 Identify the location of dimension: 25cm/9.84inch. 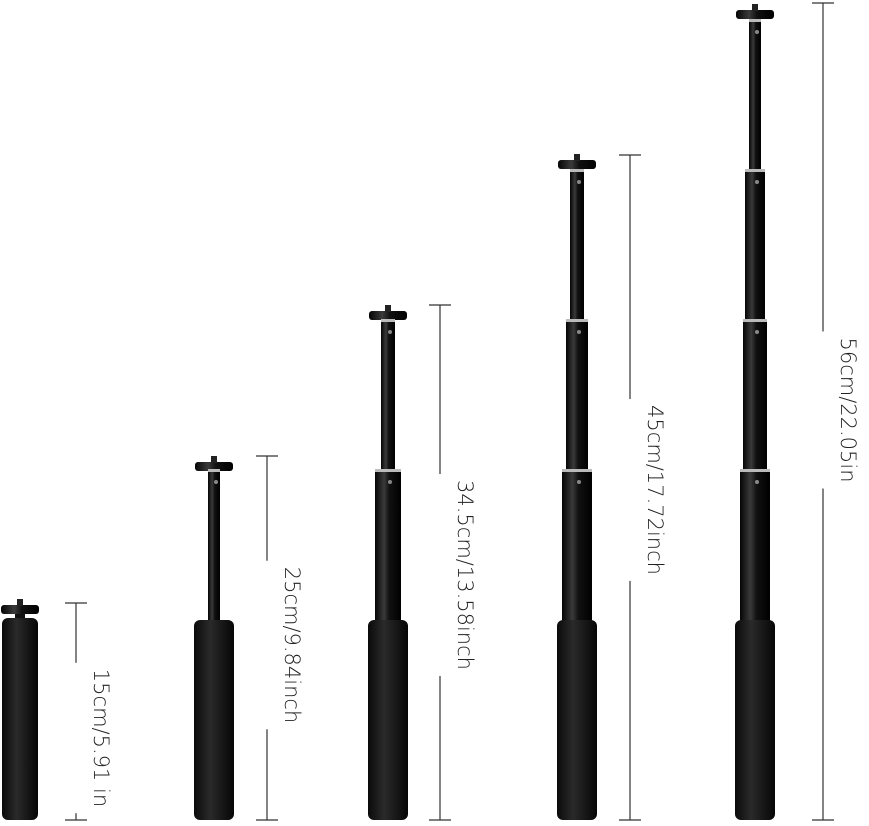
(280, 638).